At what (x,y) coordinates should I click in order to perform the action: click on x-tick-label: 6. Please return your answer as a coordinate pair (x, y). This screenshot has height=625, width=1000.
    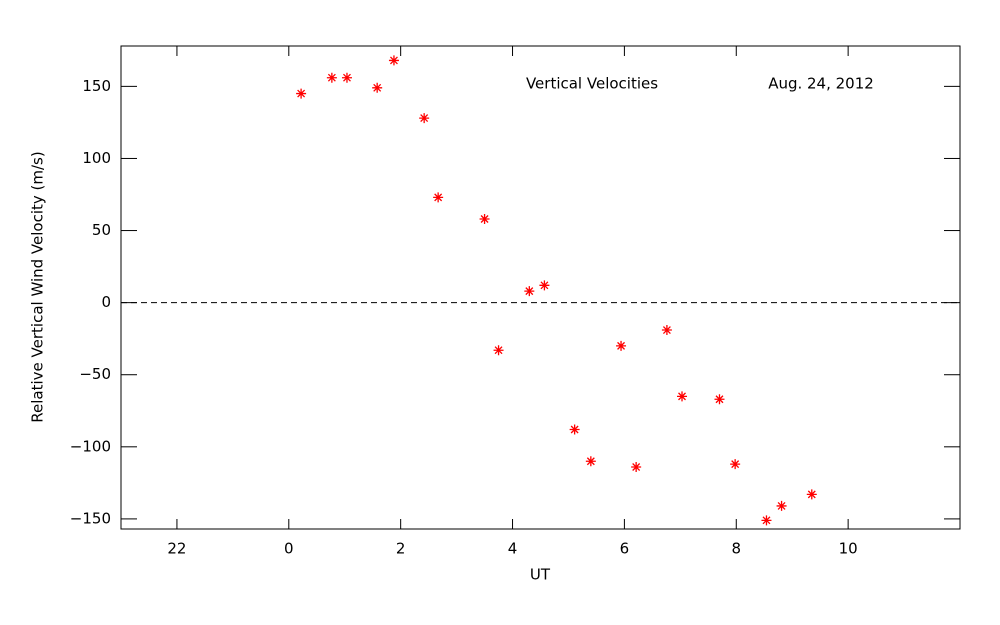
    Looking at the image, I should click on (625, 549).